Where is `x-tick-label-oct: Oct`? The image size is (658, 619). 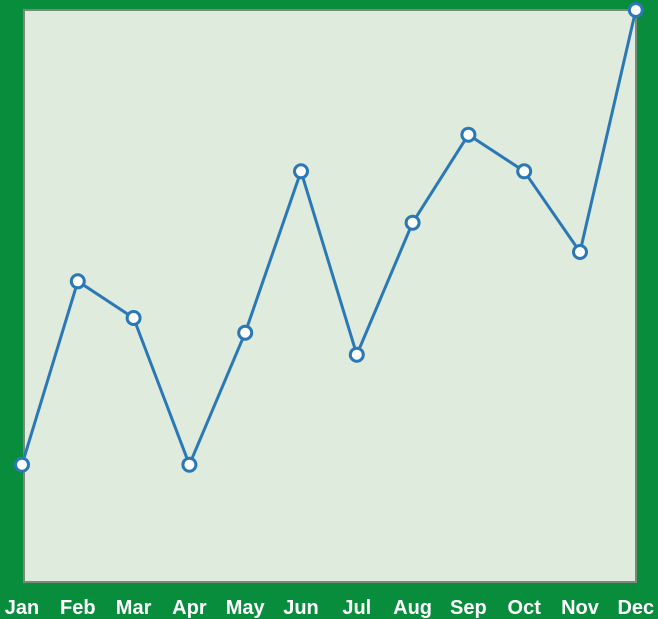 x-tick-label-oct: Oct is located at coordinates (525, 608).